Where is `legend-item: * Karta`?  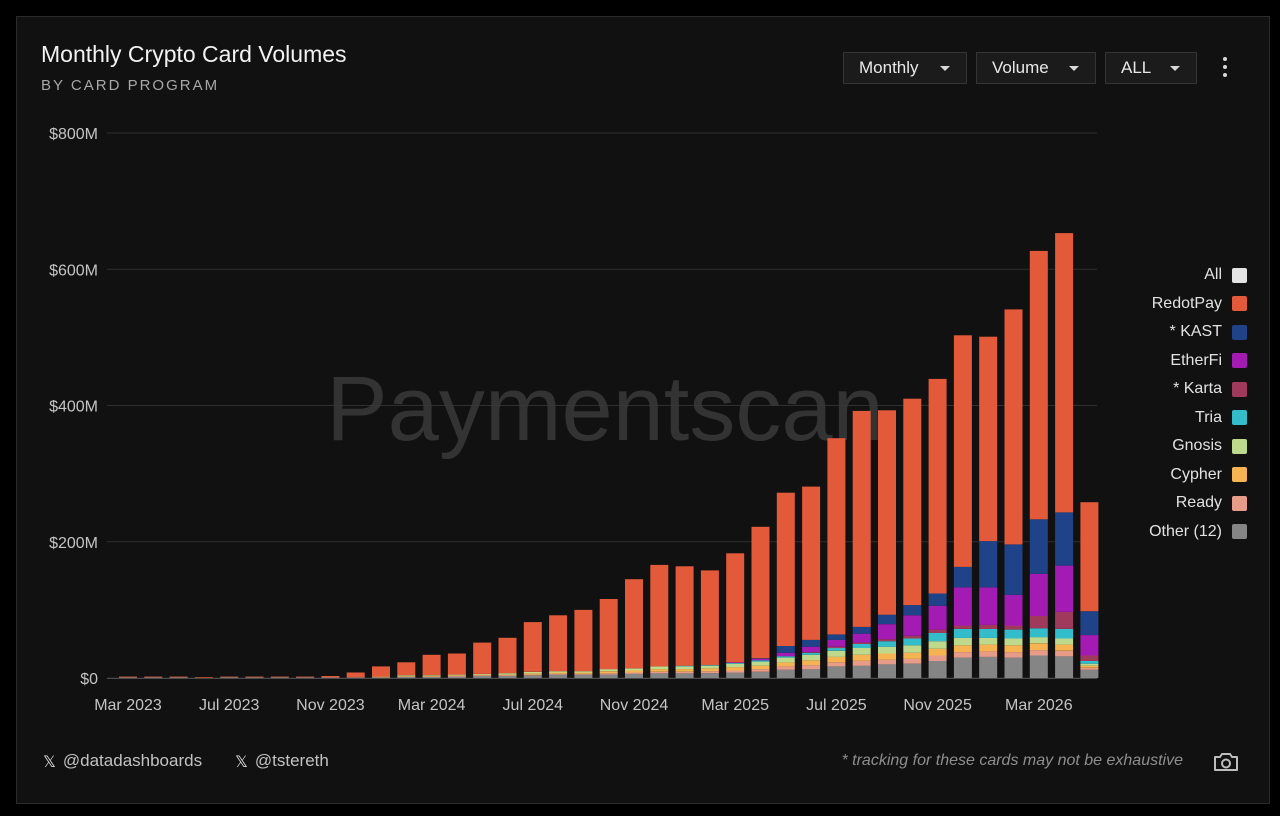 legend-item: * Karta is located at coordinates (1210, 389).